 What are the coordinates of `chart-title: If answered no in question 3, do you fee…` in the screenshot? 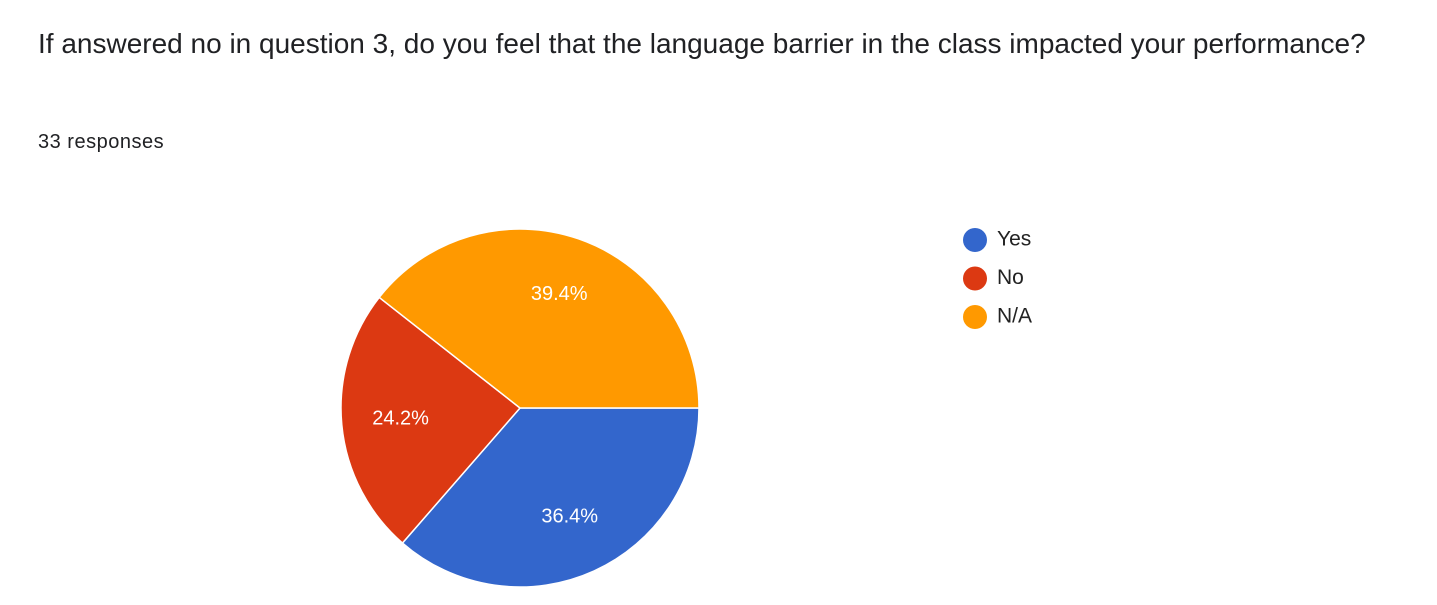 It's located at (702, 43).